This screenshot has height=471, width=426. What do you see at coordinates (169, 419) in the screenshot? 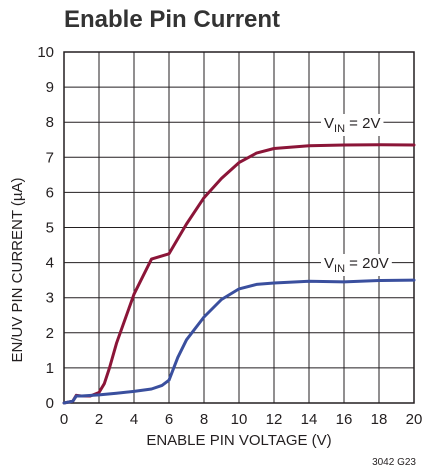
I see `x-tick-label: 6` at bounding box center [169, 419].